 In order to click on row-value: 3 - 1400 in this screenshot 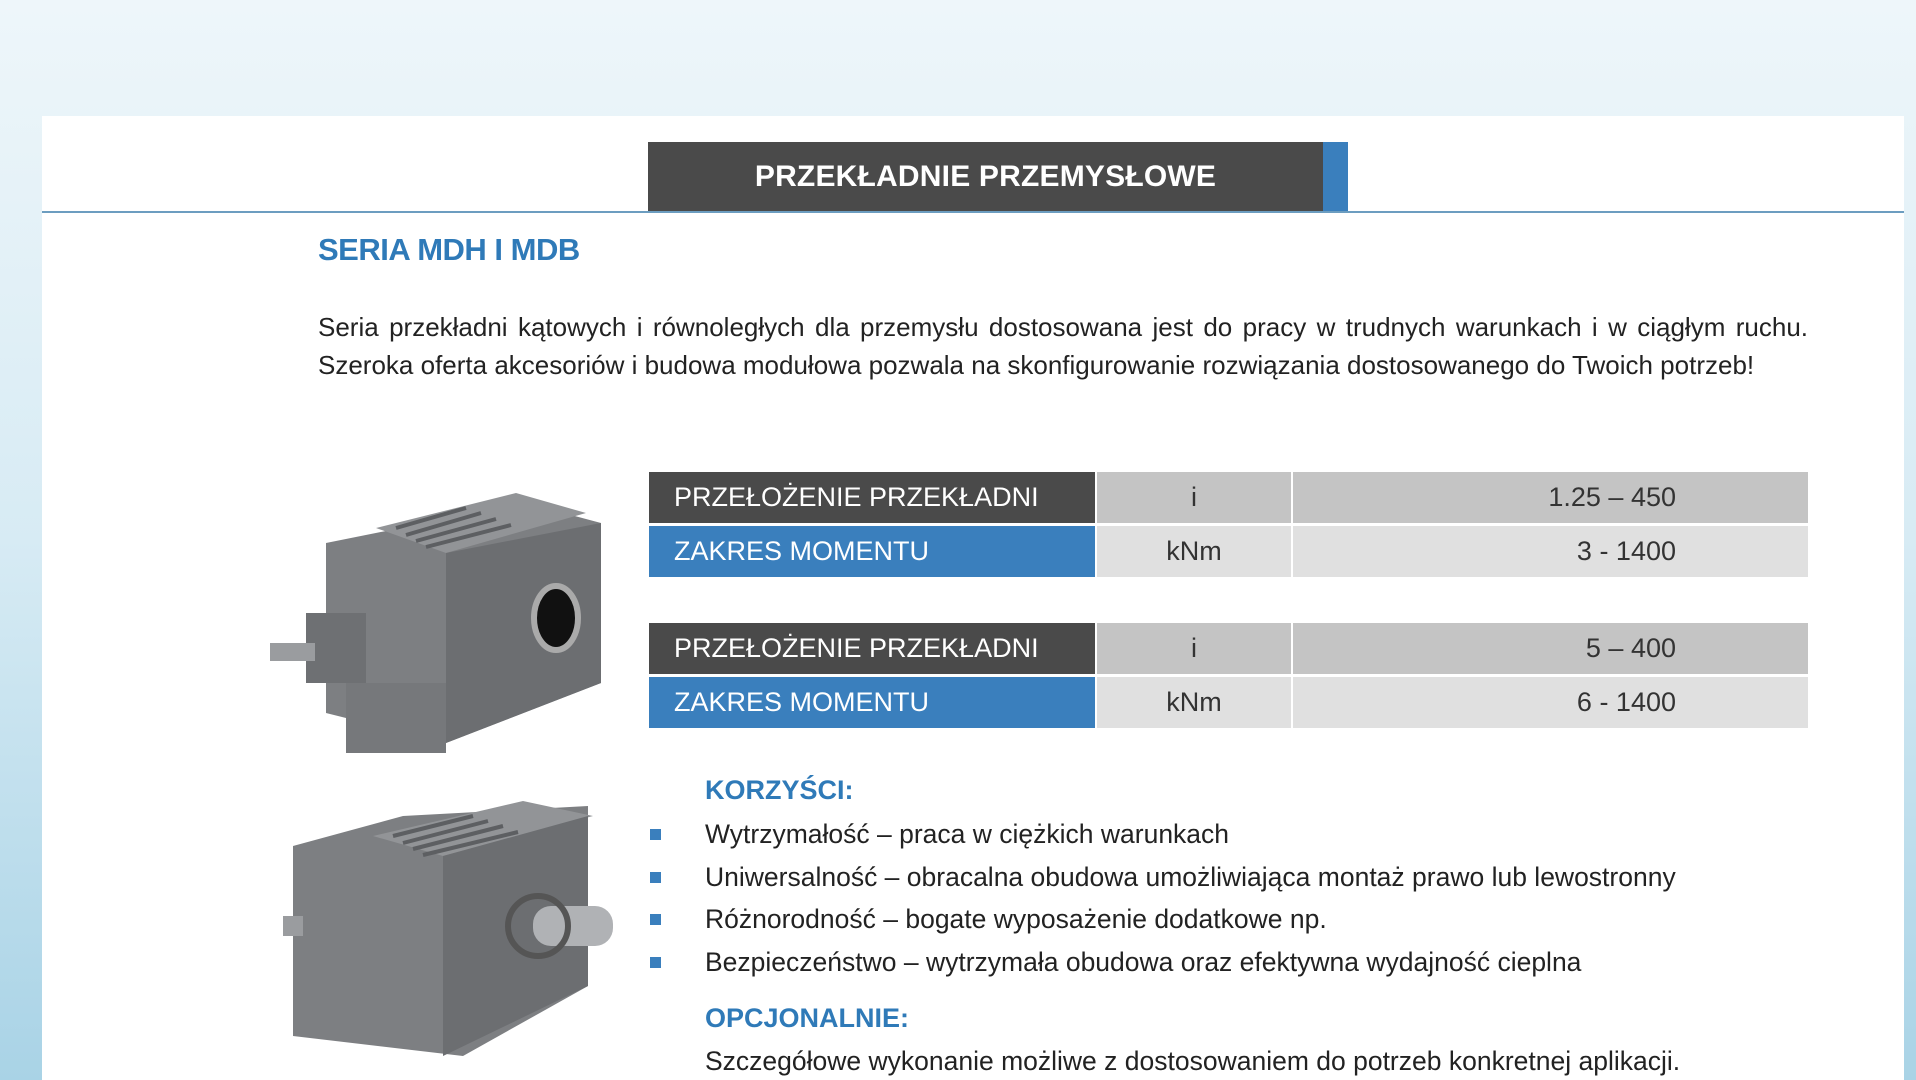, I will do `click(1550, 551)`.